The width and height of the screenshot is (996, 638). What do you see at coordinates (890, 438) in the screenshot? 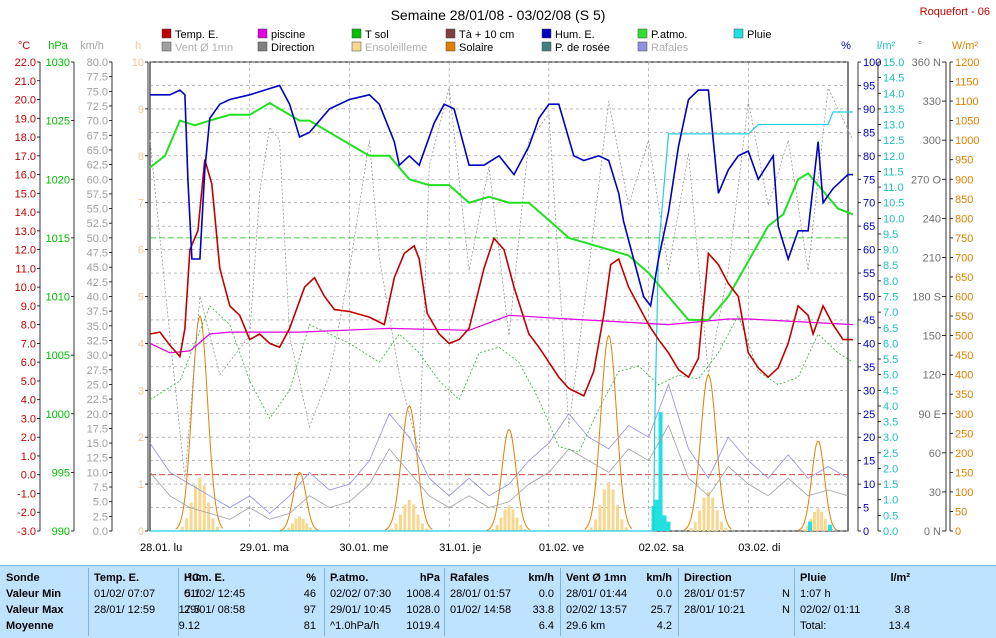
I see `axis-tick-label: 3.0` at bounding box center [890, 438].